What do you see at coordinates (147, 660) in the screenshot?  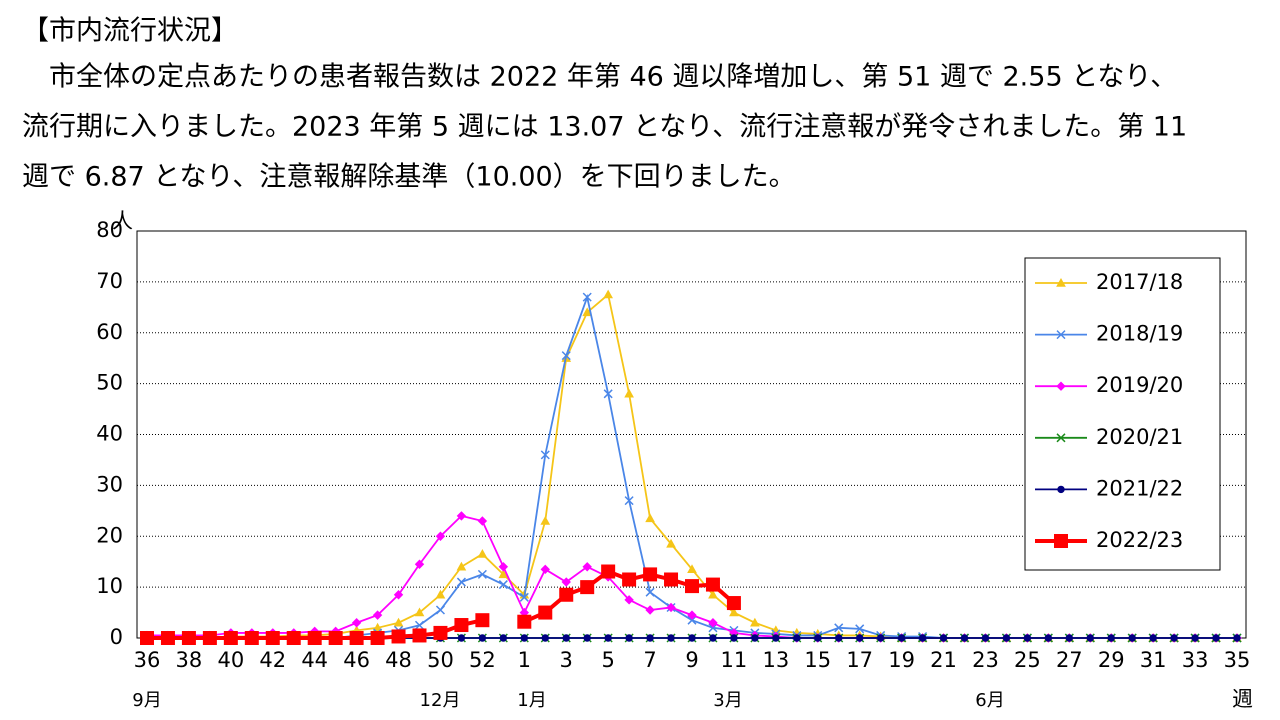 I see `x-tick-label: 36` at bounding box center [147, 660].